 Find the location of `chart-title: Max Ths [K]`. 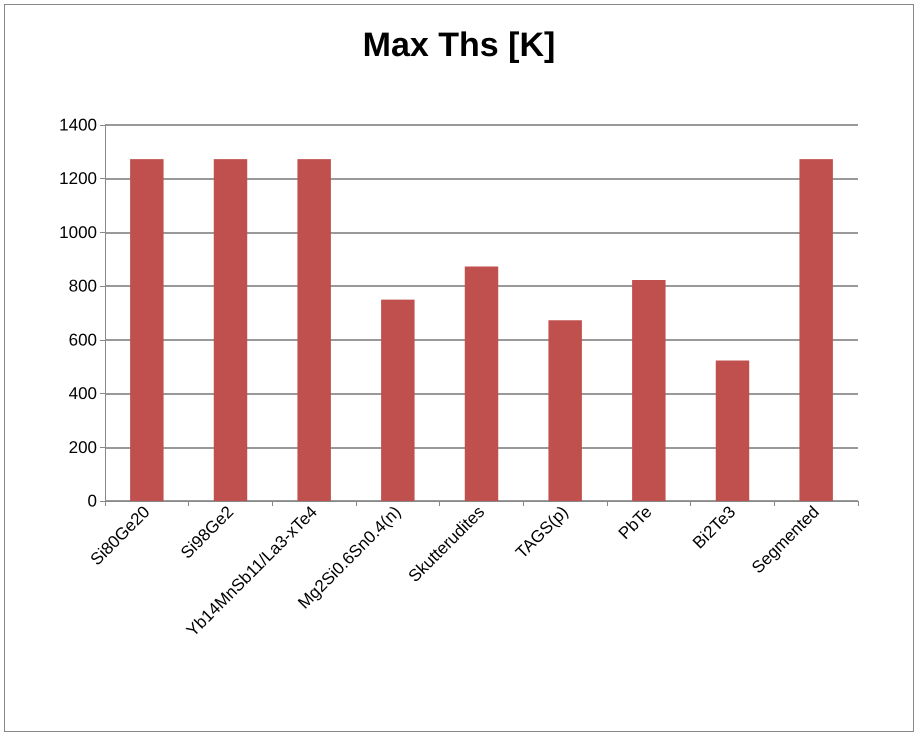

chart-title: Max Ths [K] is located at coordinates (459, 45).